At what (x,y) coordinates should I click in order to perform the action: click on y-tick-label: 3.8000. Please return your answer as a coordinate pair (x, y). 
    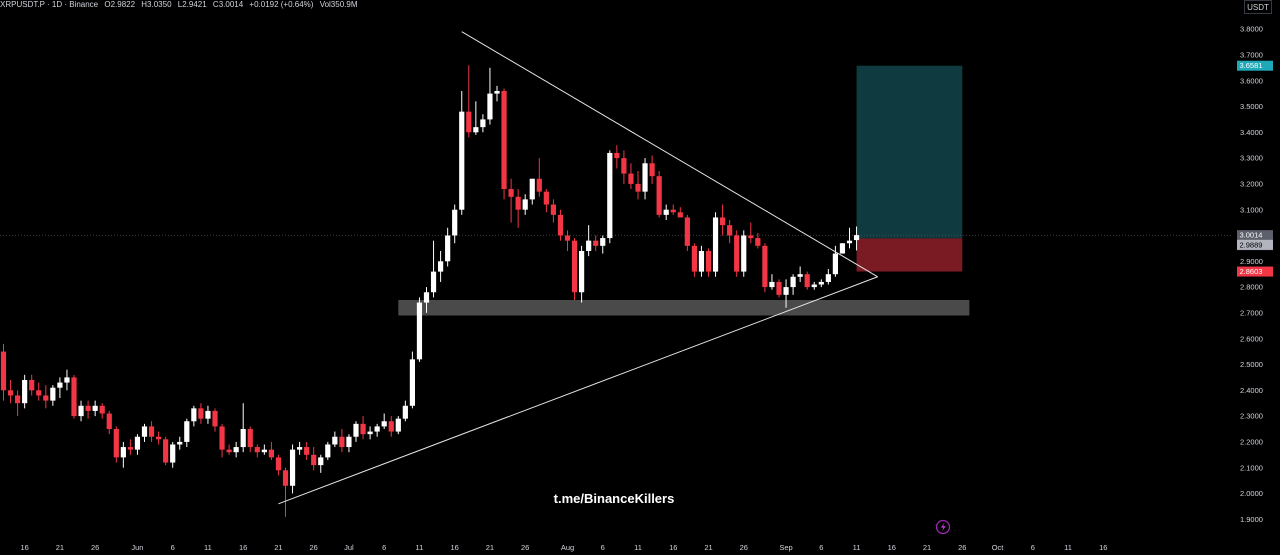
    Looking at the image, I should click on (1251, 29).